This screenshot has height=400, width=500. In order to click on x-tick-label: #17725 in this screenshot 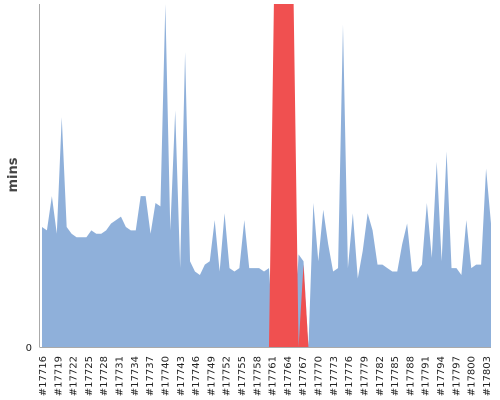, I will do `click(89, 376)`.